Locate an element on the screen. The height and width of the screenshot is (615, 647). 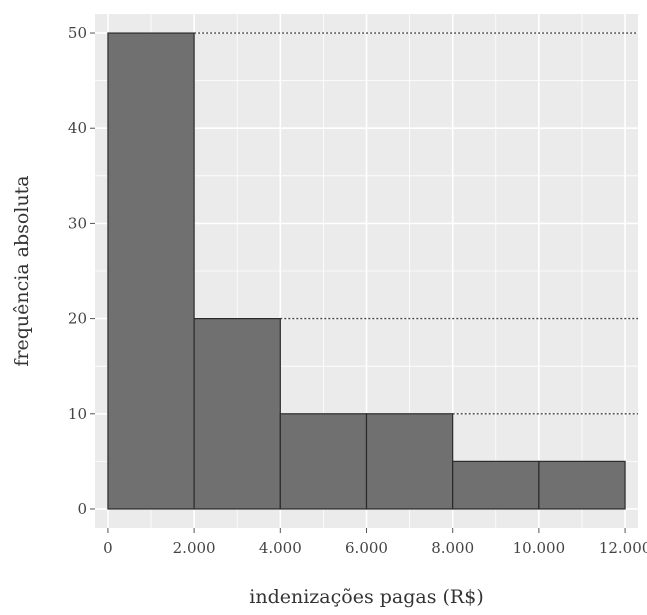
y-tick-label: 20 is located at coordinates (77, 319).